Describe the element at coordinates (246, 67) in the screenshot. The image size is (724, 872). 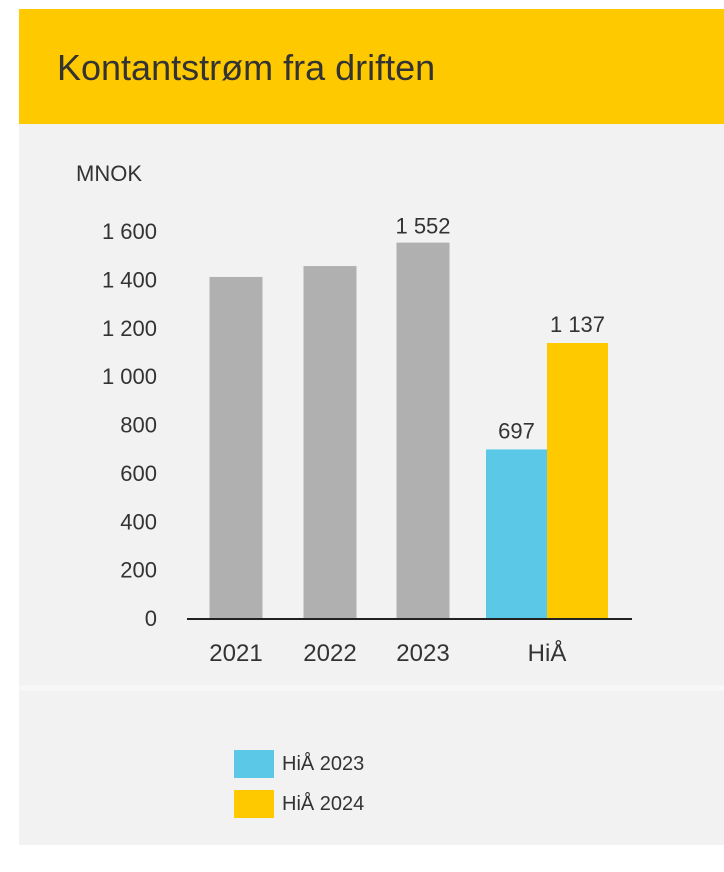
I see `chart-title: Kontantstrøm fra driften` at that location.